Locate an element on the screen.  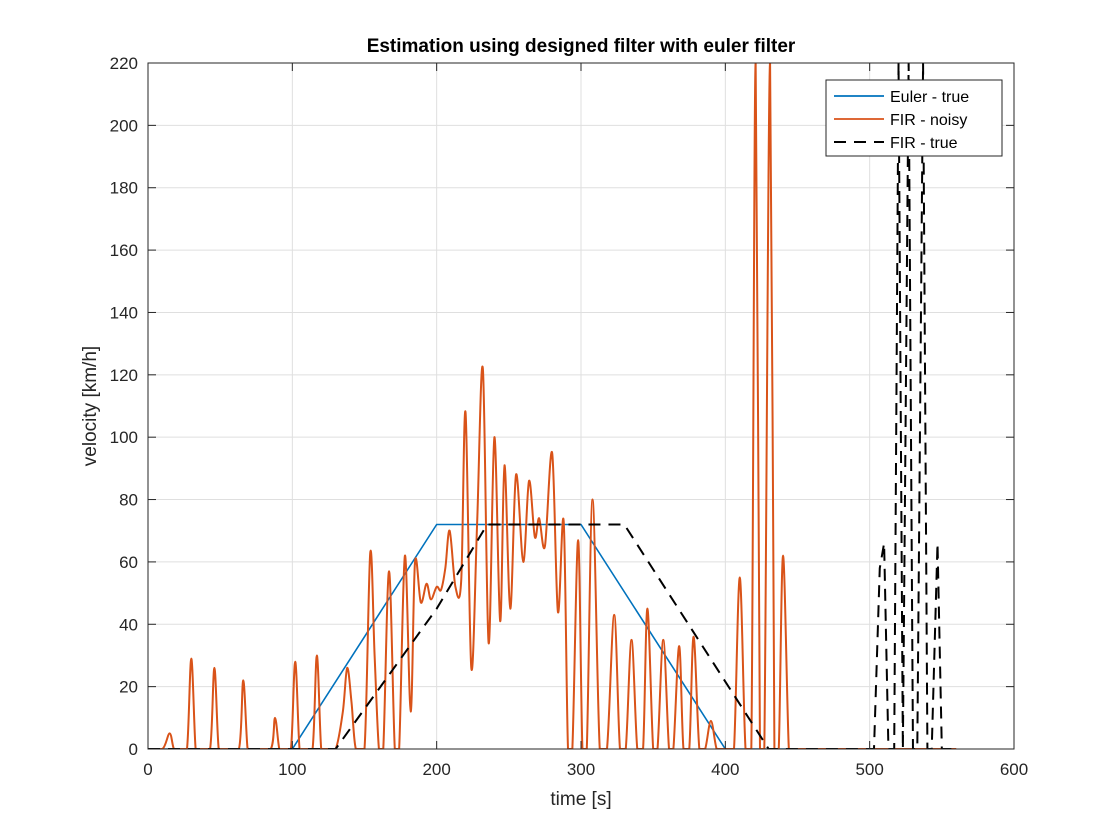
legend-label: Euler - true is located at coordinates (929, 97).